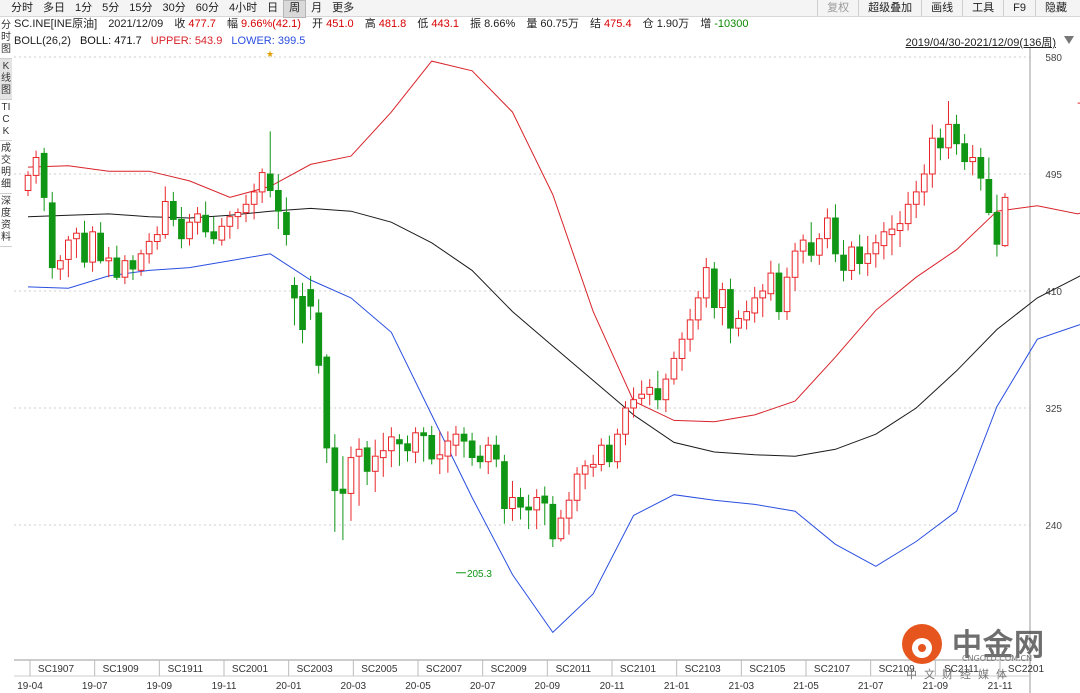 The height and width of the screenshot is (693, 1080). What do you see at coordinates (677, 686) in the screenshot?
I see `x-tick-label: 21-01` at bounding box center [677, 686].